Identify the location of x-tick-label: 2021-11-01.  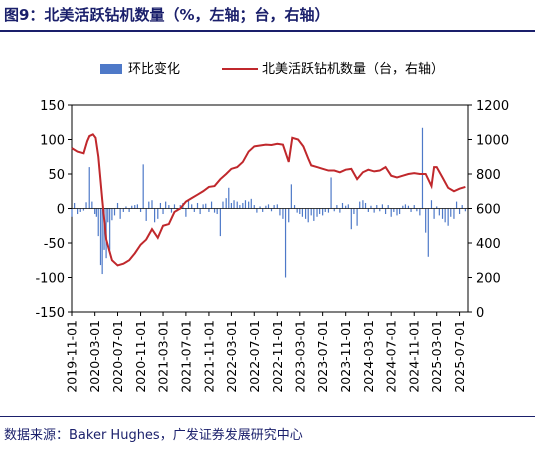
(208, 356).